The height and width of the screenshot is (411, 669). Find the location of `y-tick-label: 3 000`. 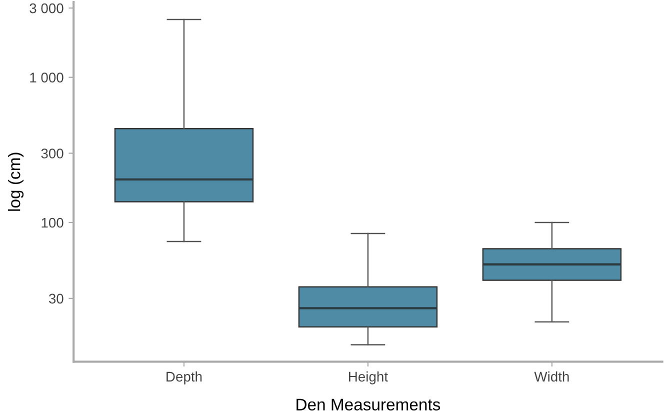

y-tick-label: 3 000 is located at coordinates (47, 8).